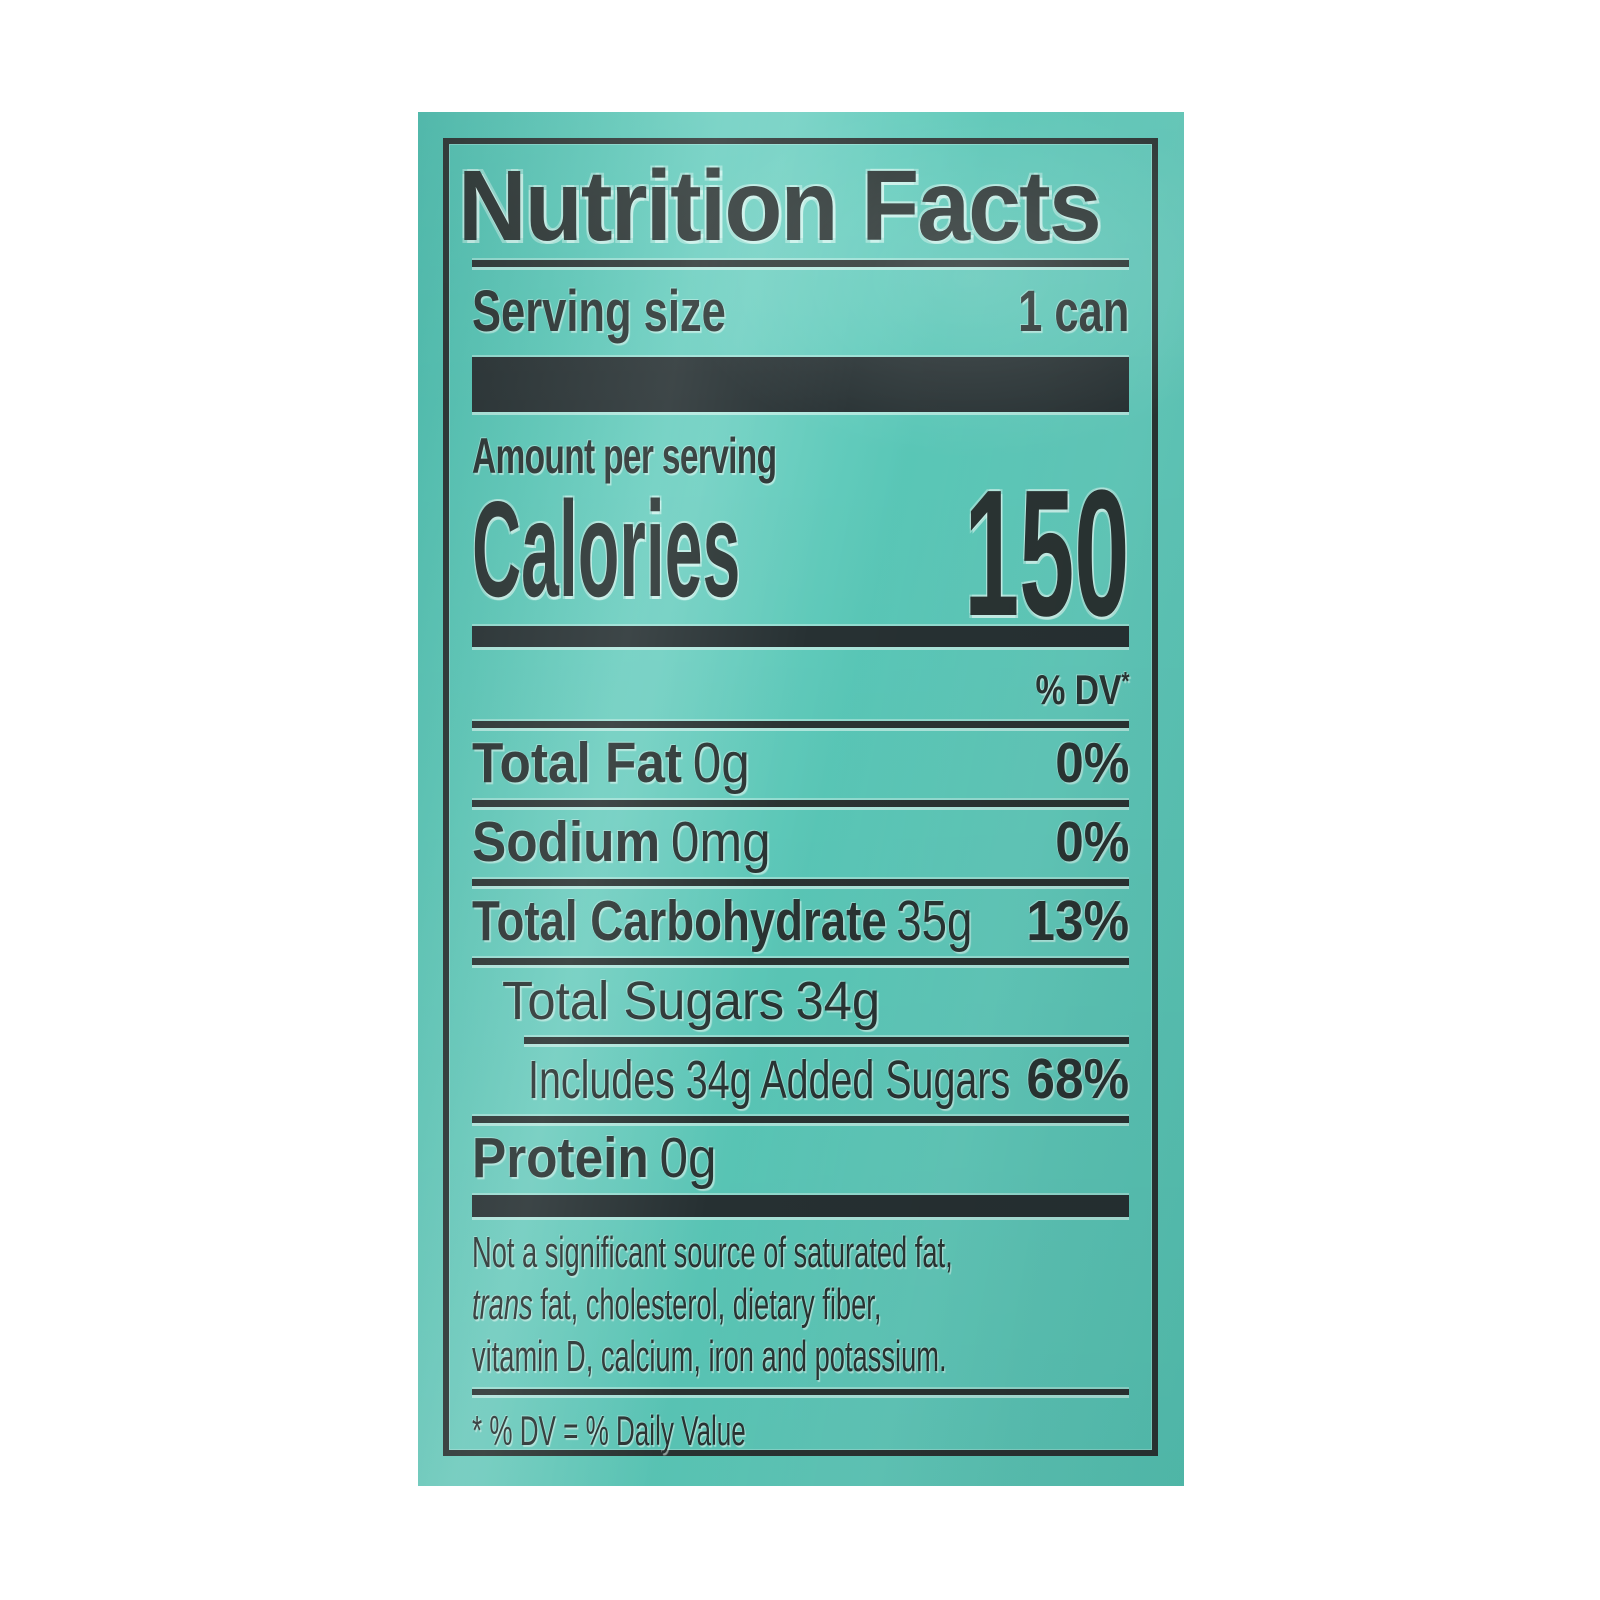 The image size is (1600, 1600). What do you see at coordinates (577, 763) in the screenshot?
I see `nutrient-name: Total Fat` at bounding box center [577, 763].